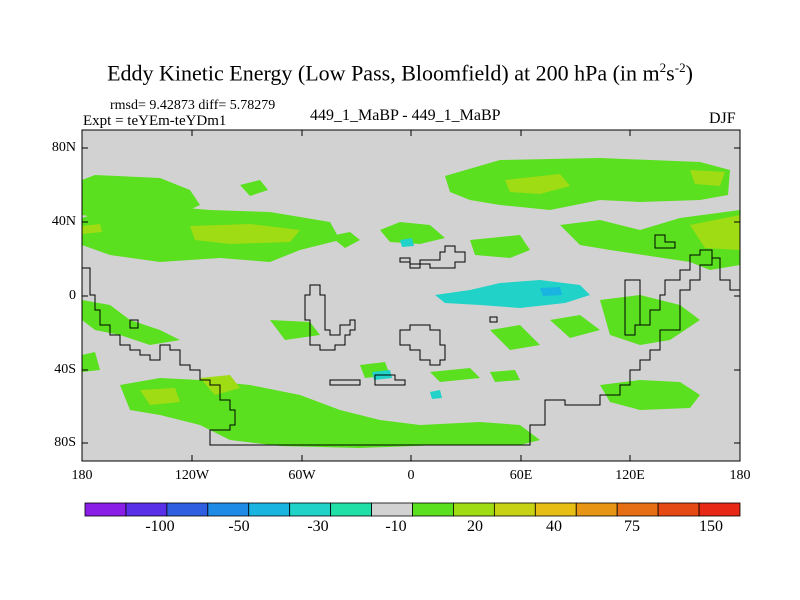  What do you see at coordinates (63, 147) in the screenshot?
I see `lat-label-80n: 80N` at bounding box center [63, 147].